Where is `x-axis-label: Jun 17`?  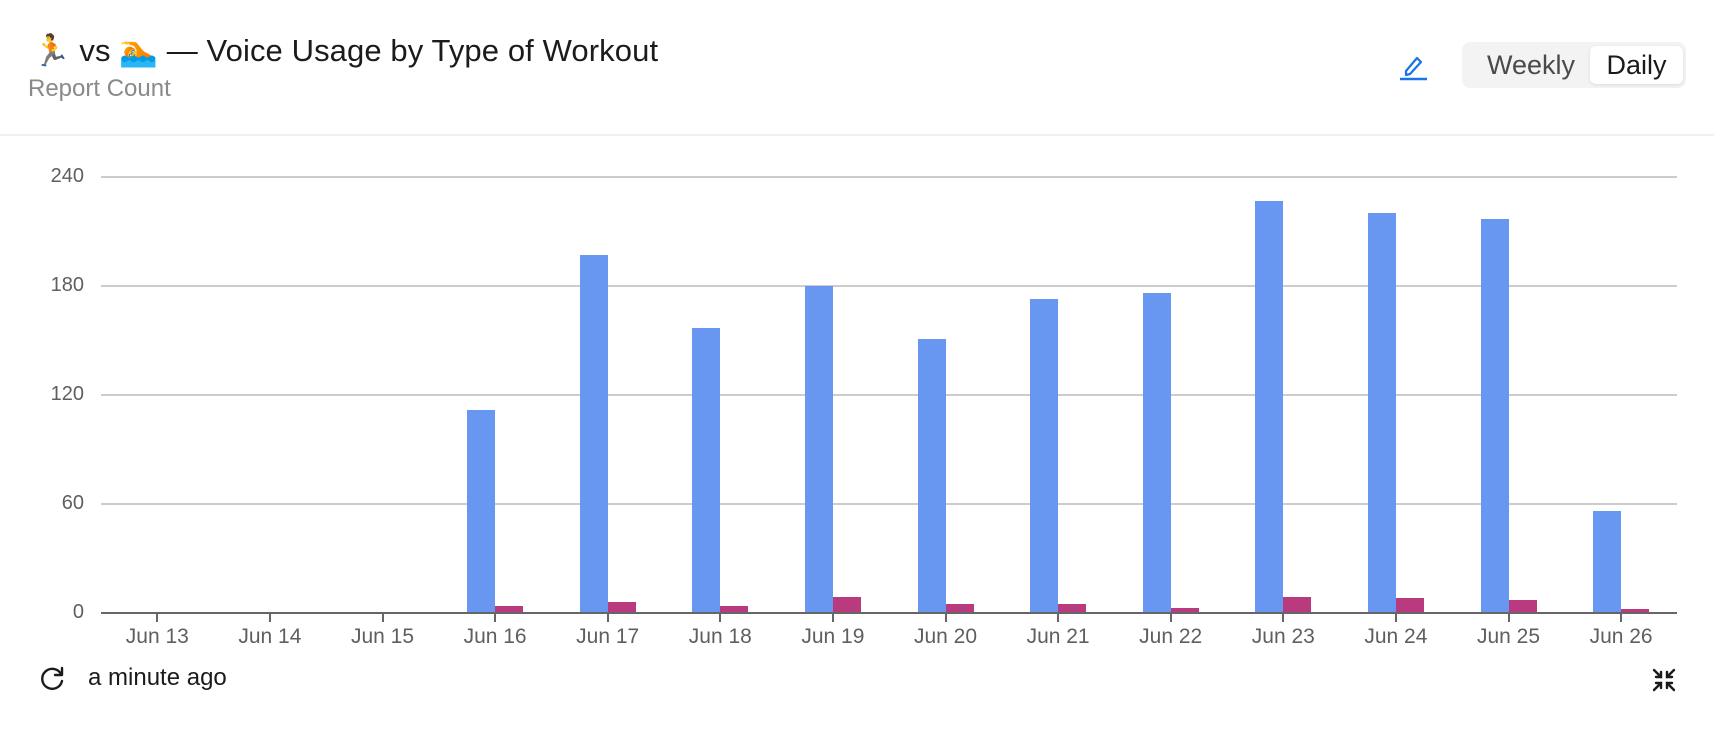
x-axis-label: Jun 17 is located at coordinates (608, 636).